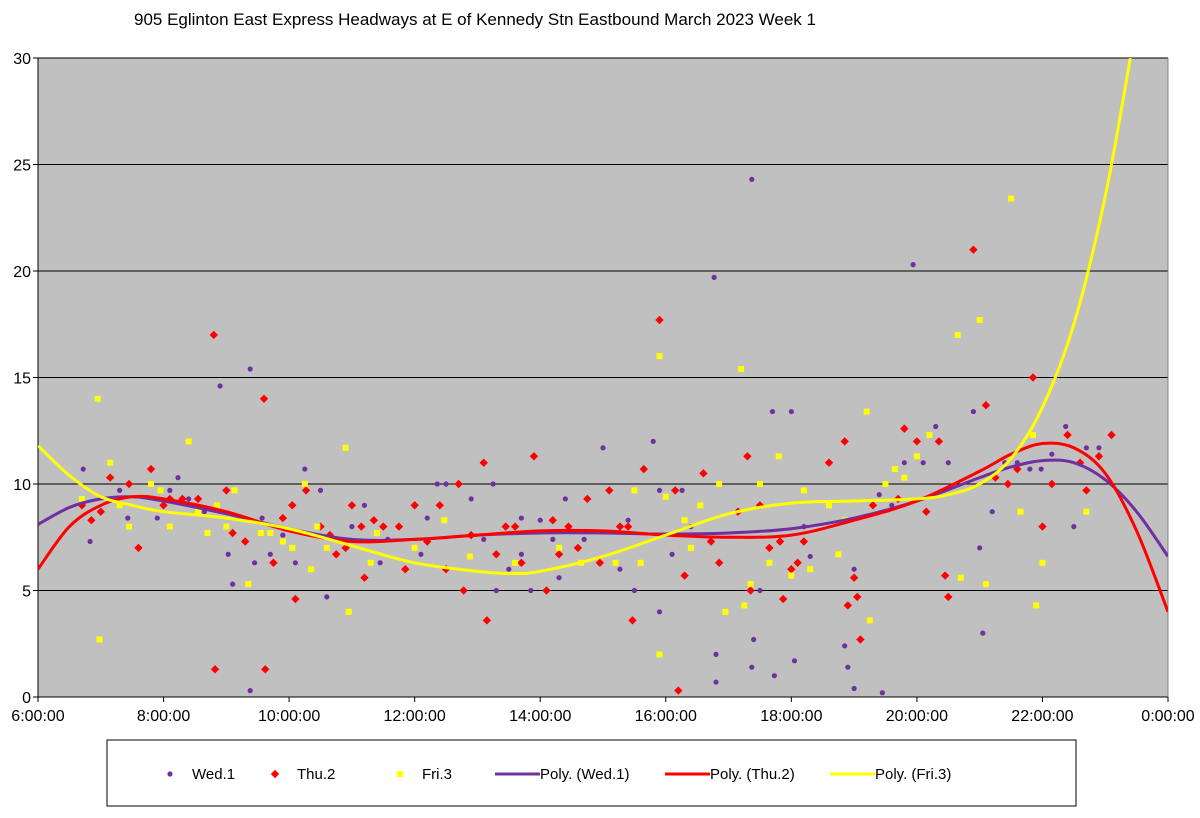 The height and width of the screenshot is (818, 1200). What do you see at coordinates (22, 166) in the screenshot?
I see `y-tick-label: 25` at bounding box center [22, 166].